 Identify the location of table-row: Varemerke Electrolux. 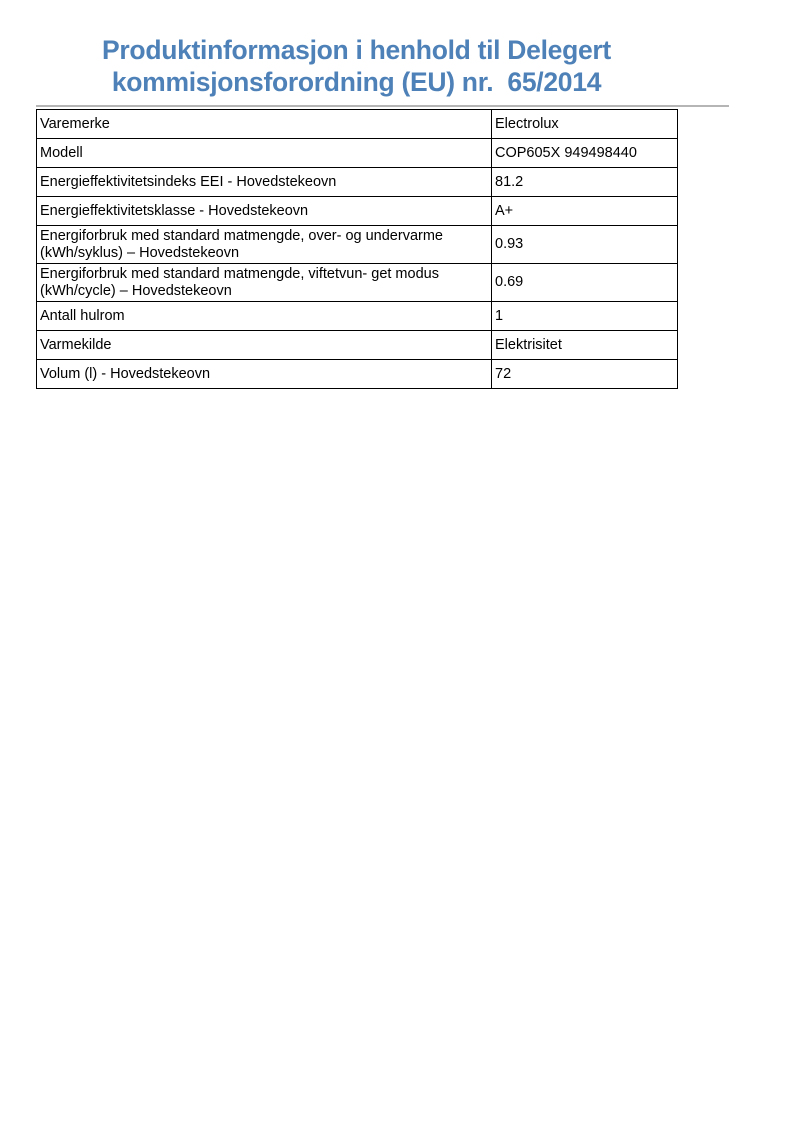
(357, 124).